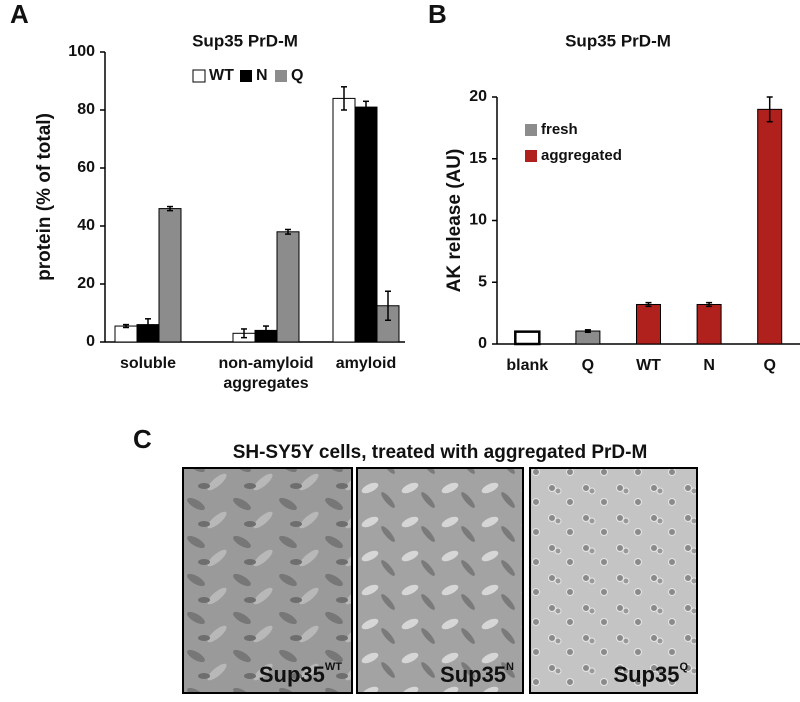 The image size is (800, 702). What do you see at coordinates (683, 667) in the screenshot?
I see `image-label-sup: Q` at bounding box center [683, 667].